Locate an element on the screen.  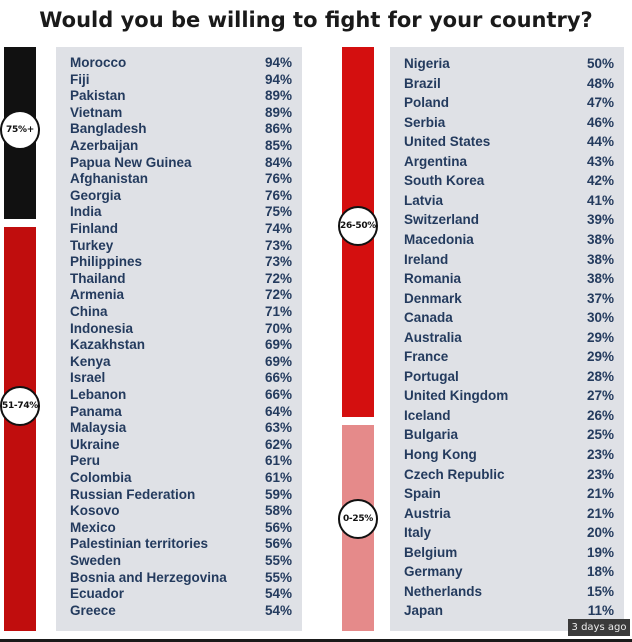
country-percent: 19% is located at coordinates (600, 552).